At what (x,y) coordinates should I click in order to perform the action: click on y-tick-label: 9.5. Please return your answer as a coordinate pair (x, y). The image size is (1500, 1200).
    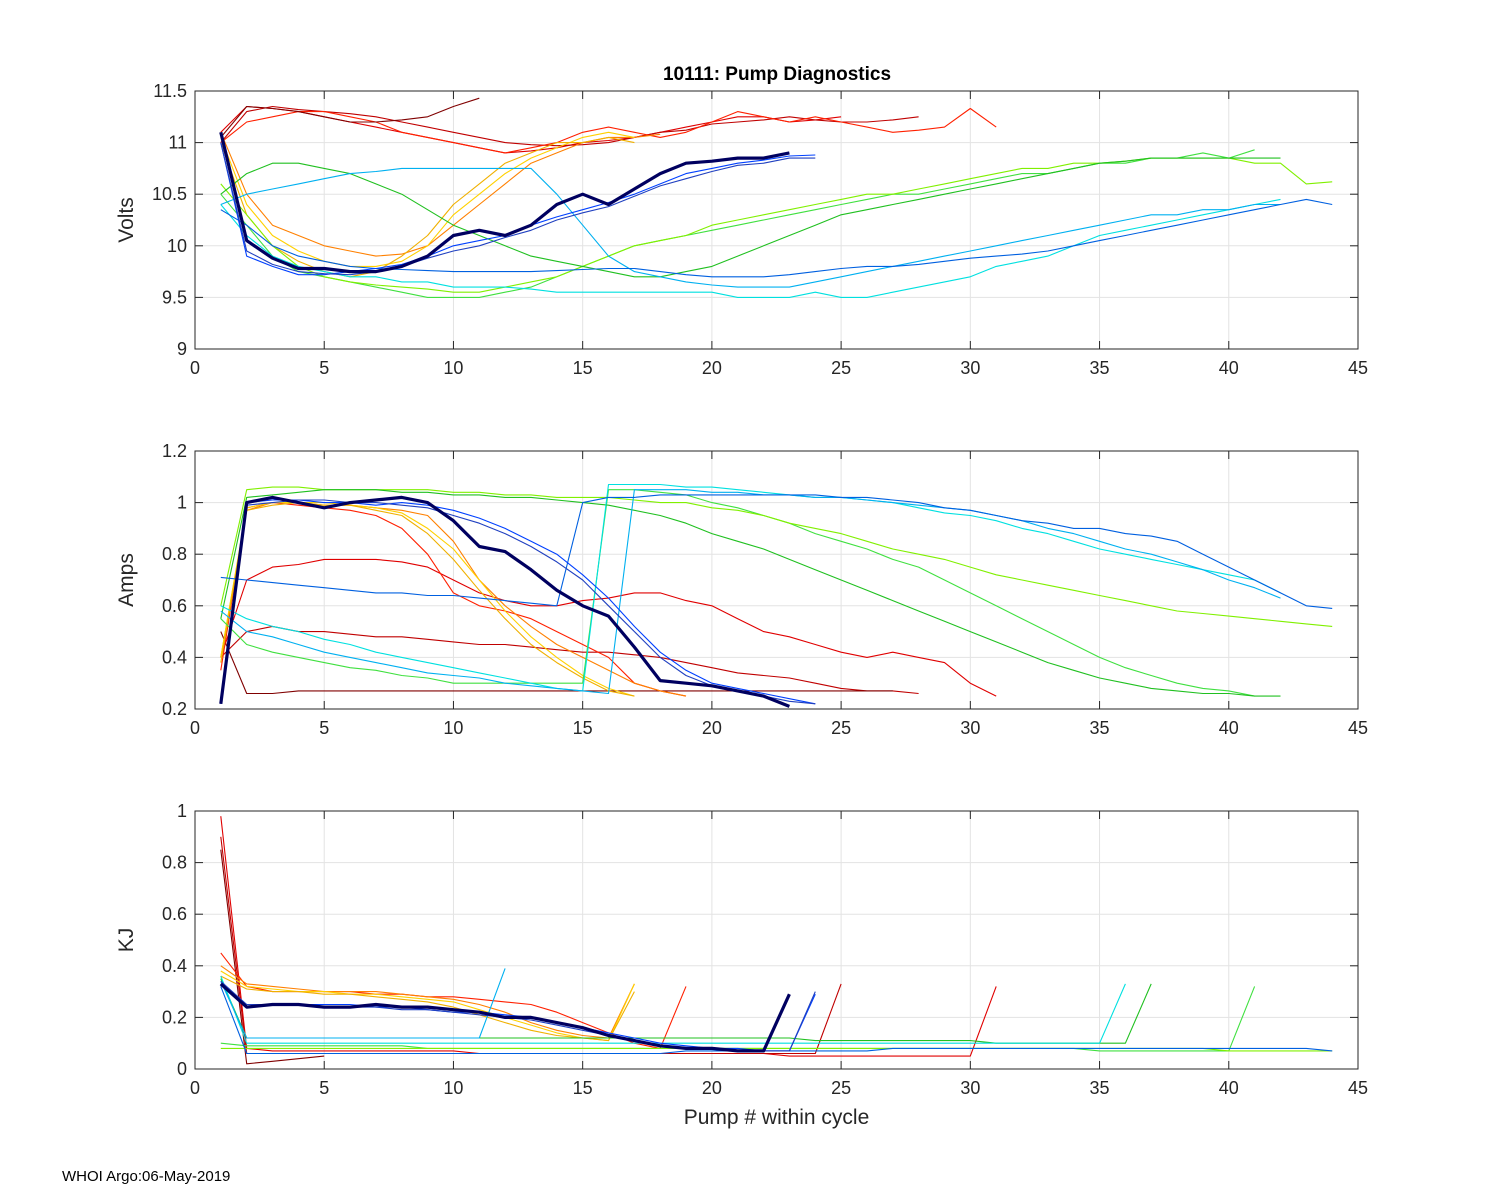
    Looking at the image, I should click on (174, 297).